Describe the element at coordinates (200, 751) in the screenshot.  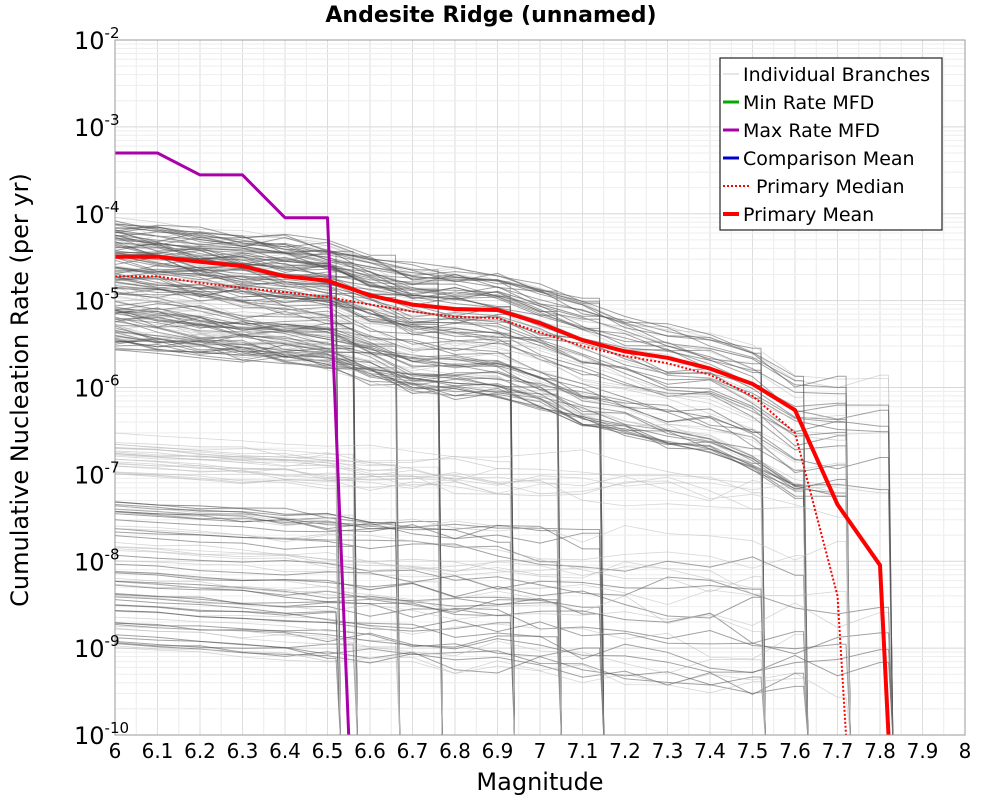
I see `x-tick-label: 6.2` at that location.